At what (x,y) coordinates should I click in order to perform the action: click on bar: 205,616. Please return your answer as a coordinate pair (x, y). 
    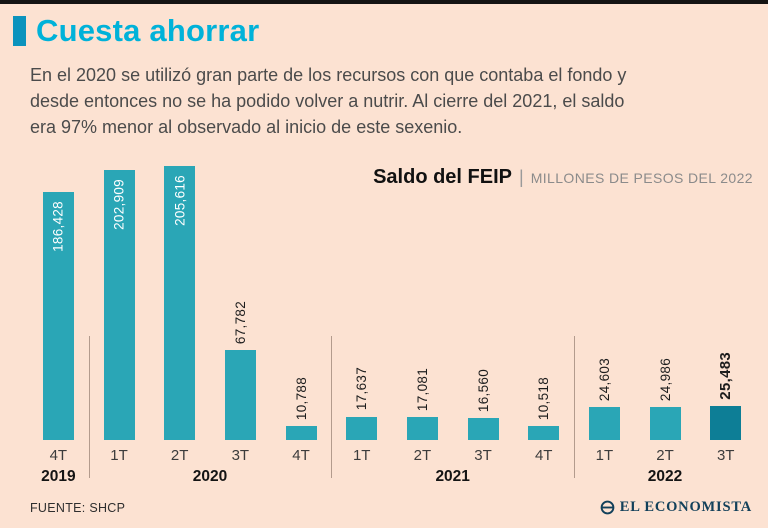
    Looking at the image, I should click on (180, 303).